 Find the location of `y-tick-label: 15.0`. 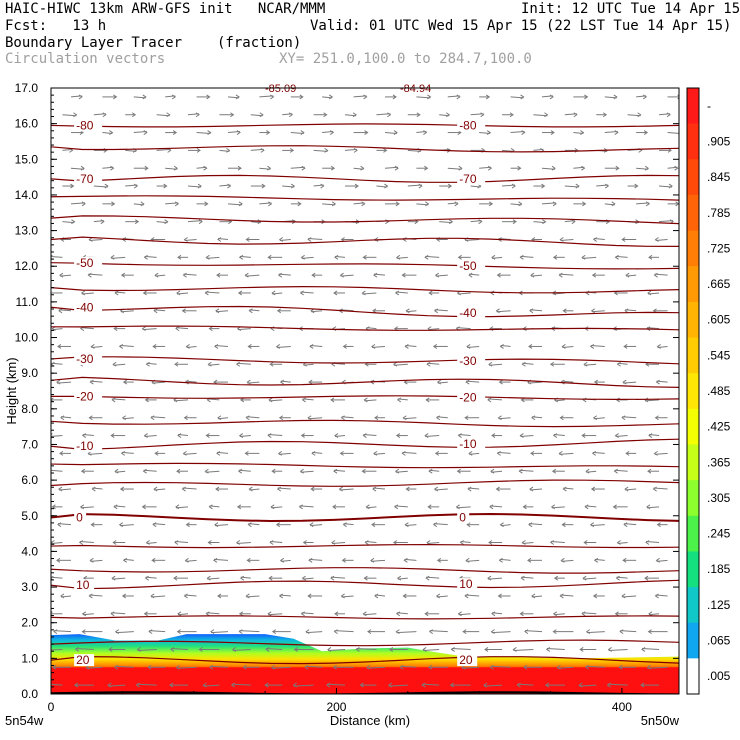

y-tick-label: 15.0 is located at coordinates (27, 159).